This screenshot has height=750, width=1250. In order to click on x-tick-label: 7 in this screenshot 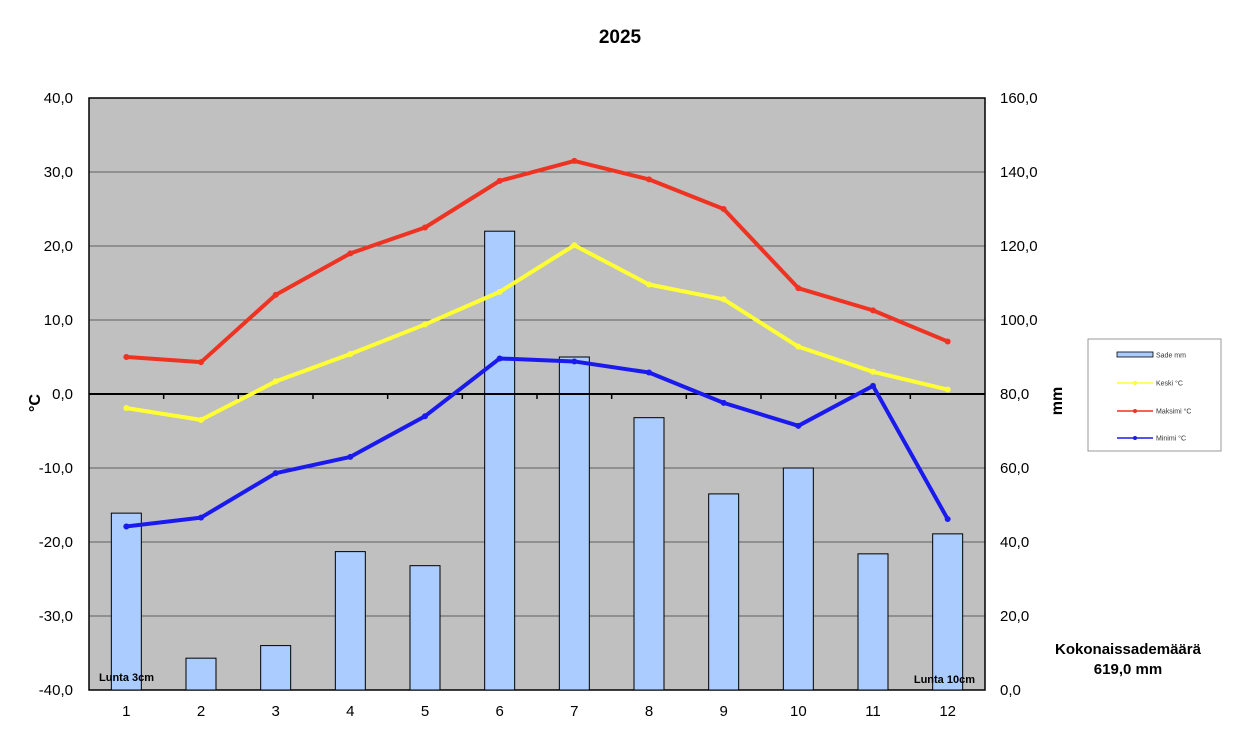, I will do `click(574, 711)`.